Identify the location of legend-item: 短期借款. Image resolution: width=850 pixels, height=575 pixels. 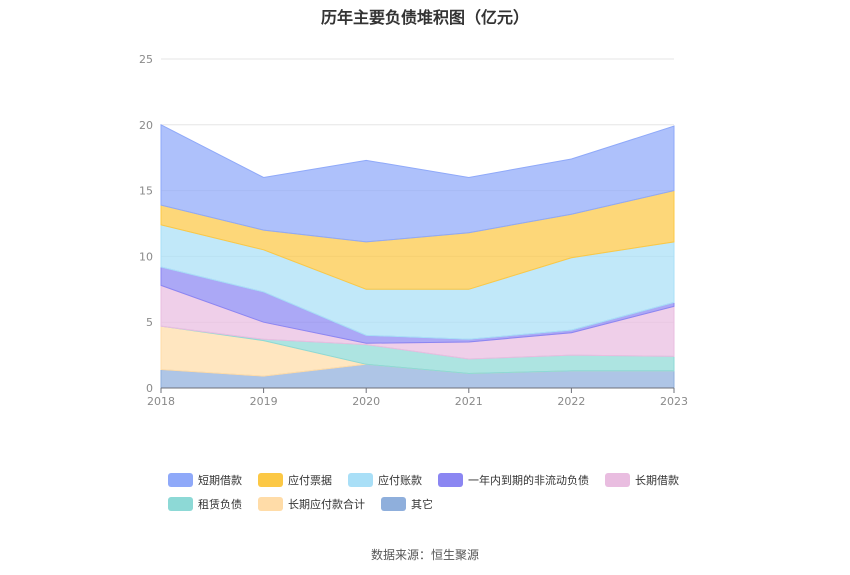
(205, 480).